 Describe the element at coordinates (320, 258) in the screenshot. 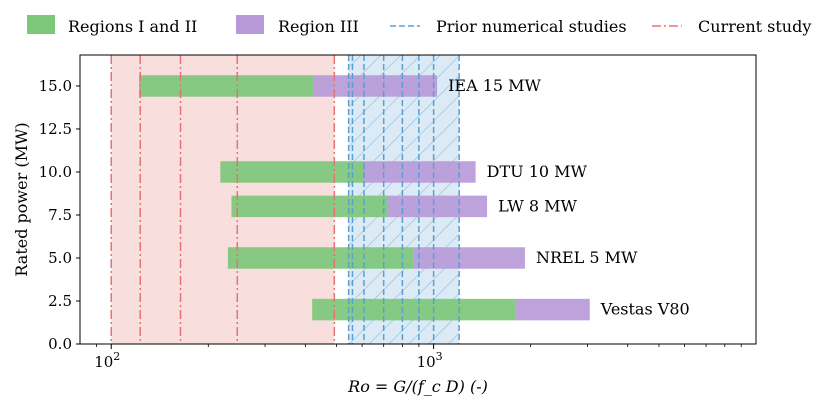

I see `bar-regions-1-2-nrel-5-mw` at that location.